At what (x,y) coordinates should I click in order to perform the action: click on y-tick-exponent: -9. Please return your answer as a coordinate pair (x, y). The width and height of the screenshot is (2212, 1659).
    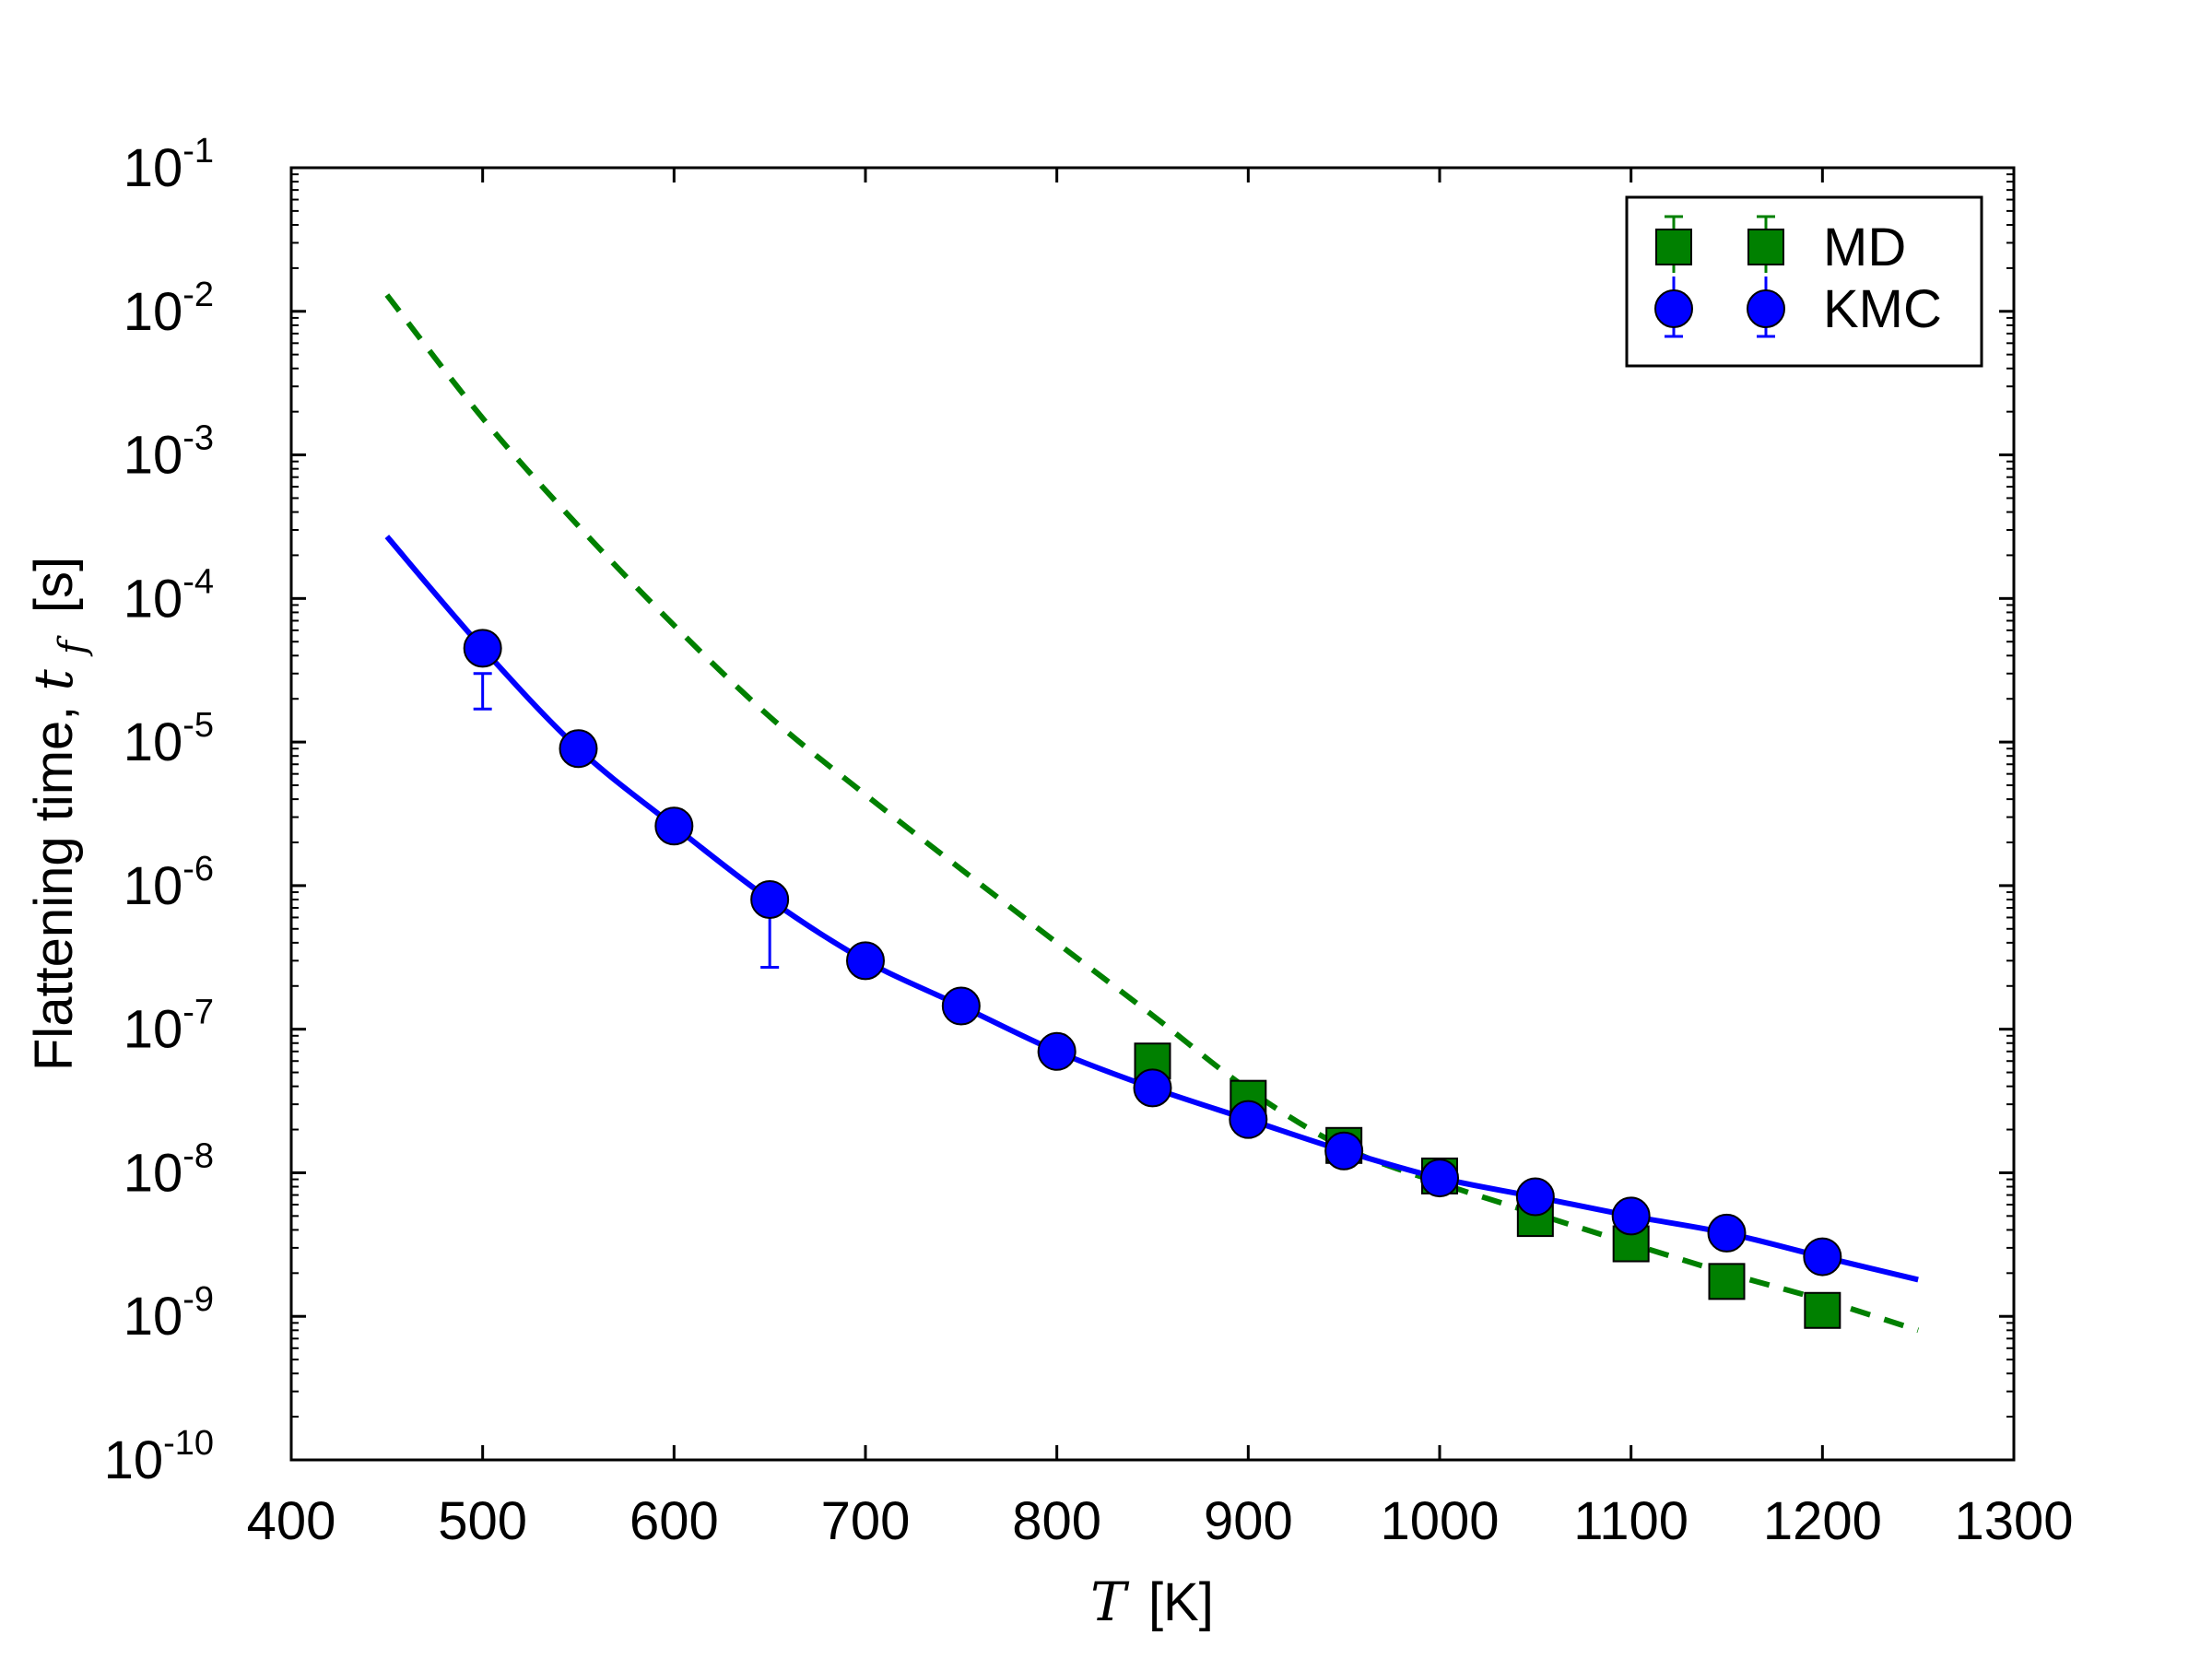
    Looking at the image, I should click on (198, 1299).